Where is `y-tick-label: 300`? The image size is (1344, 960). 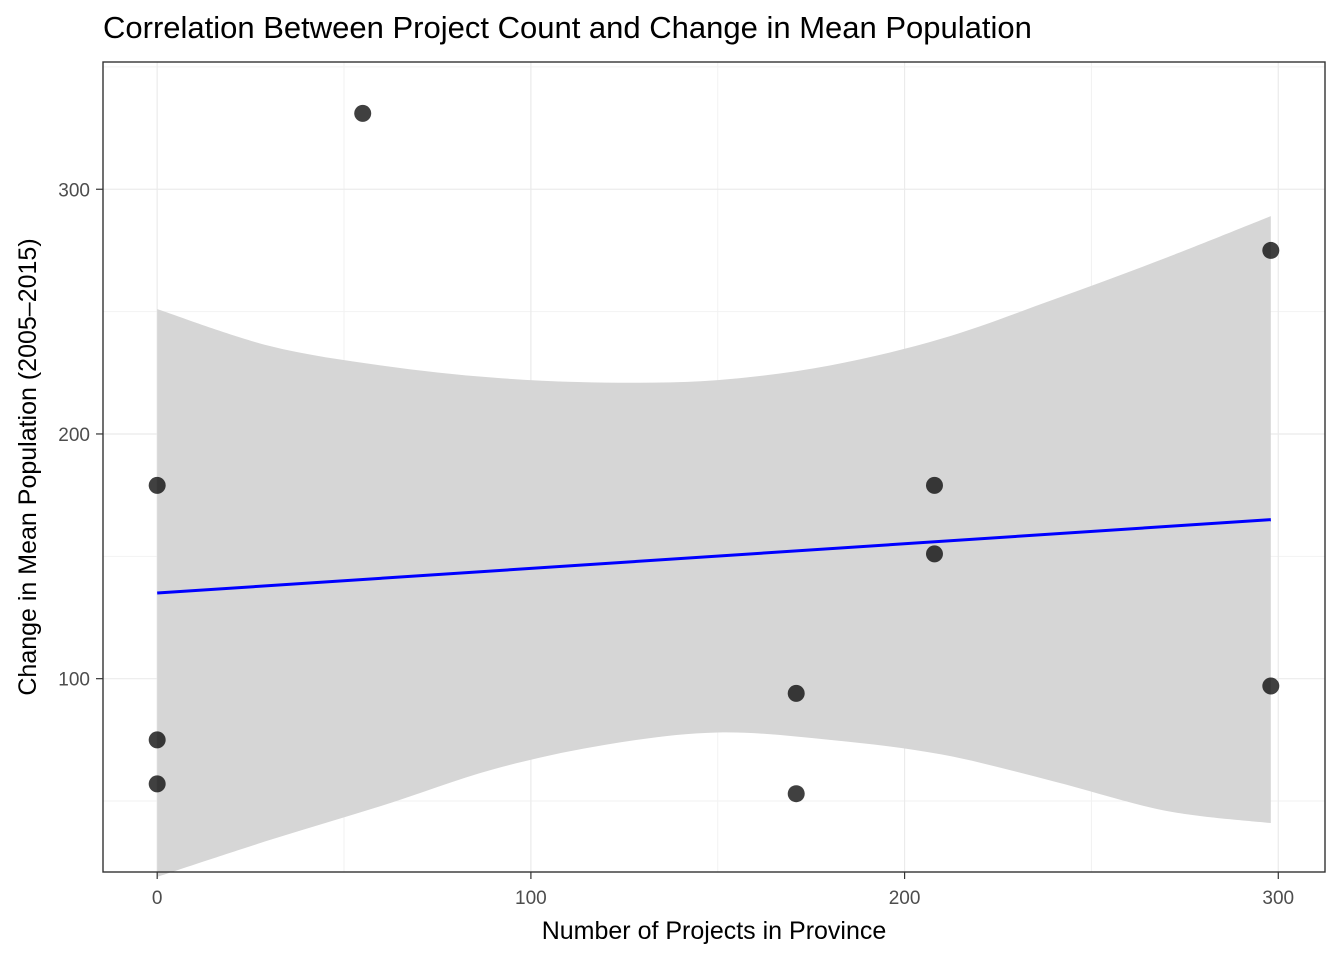
y-tick-label: 300 is located at coordinates (74, 190).